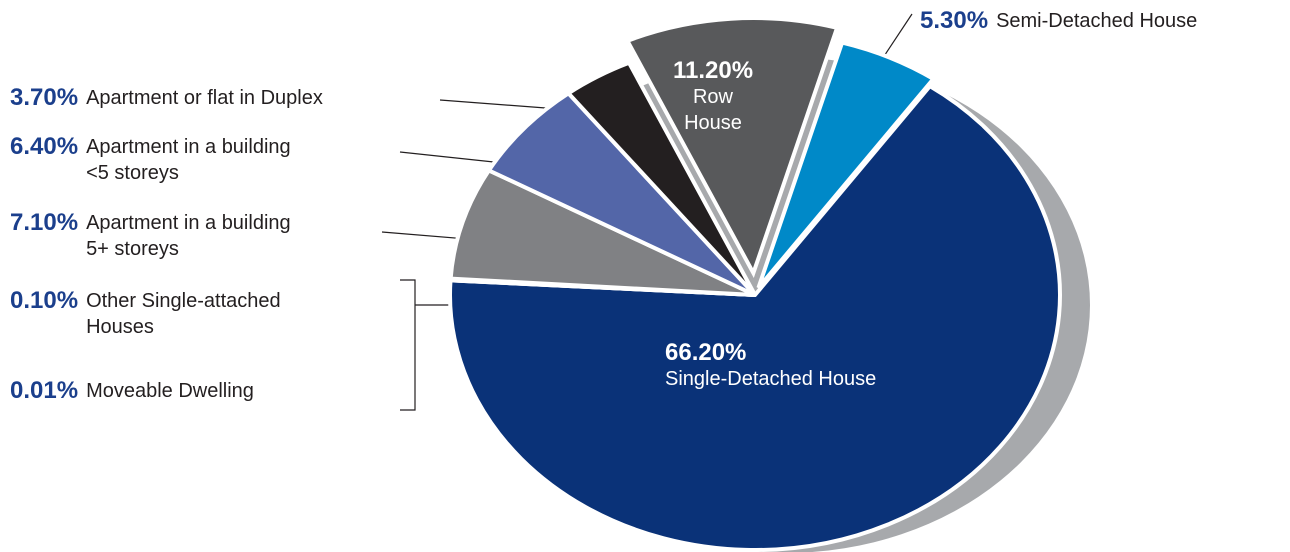 Image resolution: width=1290 pixels, height=552 pixels. I want to click on slice-label: 3.70% Apartment or flat in Duplex, so click(166, 98).